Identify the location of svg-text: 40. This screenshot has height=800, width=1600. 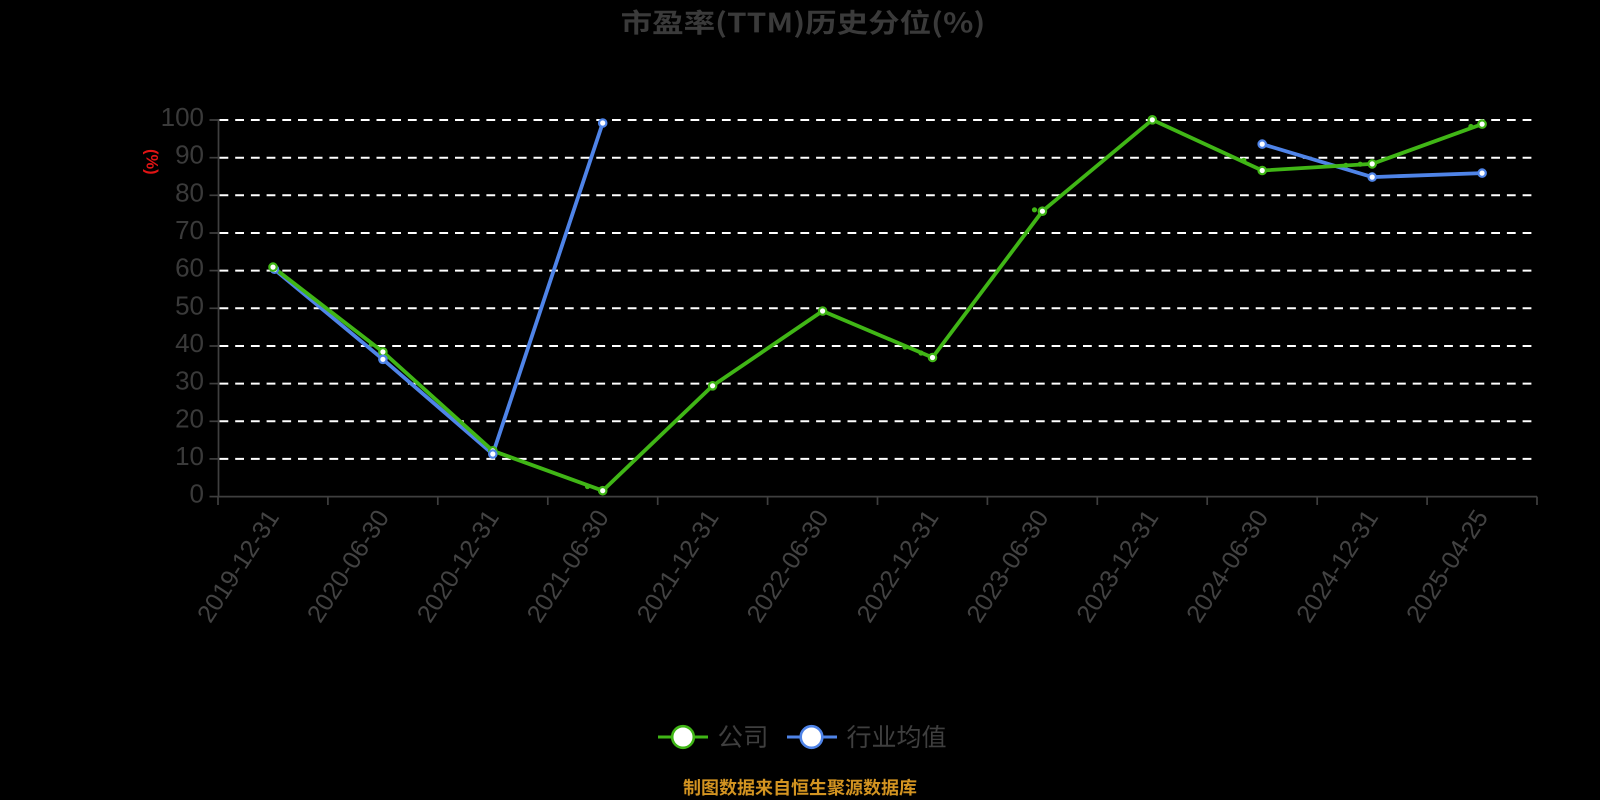
(189, 343).